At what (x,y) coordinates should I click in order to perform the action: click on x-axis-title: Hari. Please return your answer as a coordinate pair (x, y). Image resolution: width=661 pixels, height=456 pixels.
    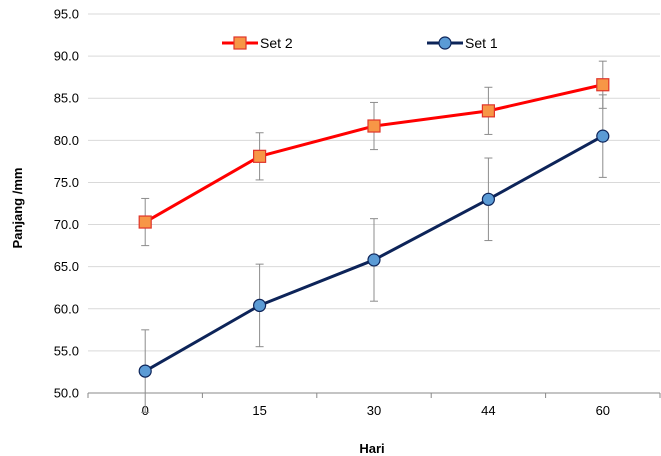
    Looking at the image, I should click on (371, 448).